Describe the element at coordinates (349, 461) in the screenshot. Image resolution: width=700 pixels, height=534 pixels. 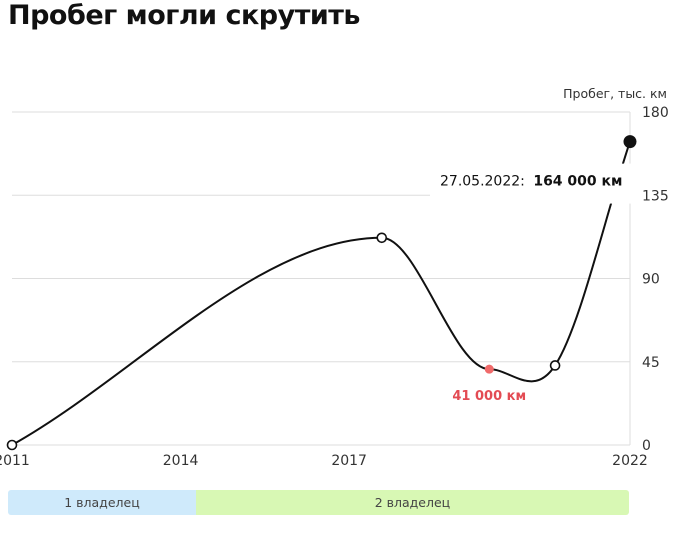
I see `x-tick-2017: 2017` at that location.